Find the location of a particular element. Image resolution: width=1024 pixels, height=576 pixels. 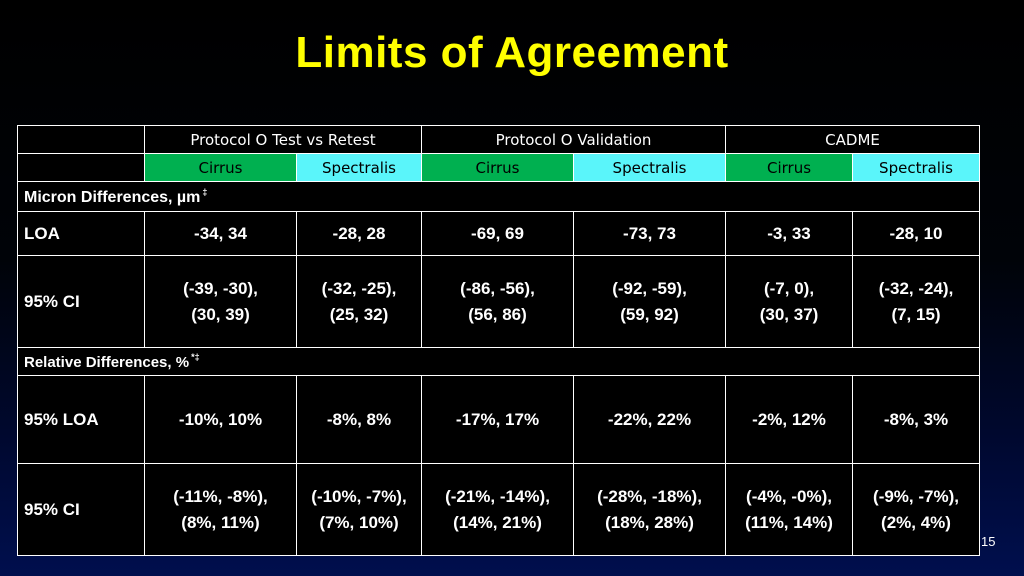

slide-title: Limits of Agreement is located at coordinates (512, 52).